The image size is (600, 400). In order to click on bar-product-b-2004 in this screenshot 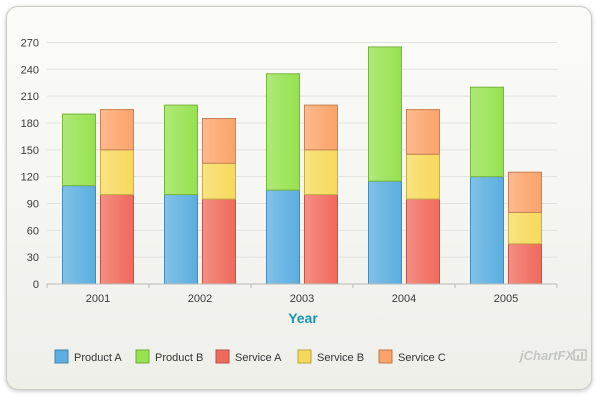, I will do `click(385, 114)`.